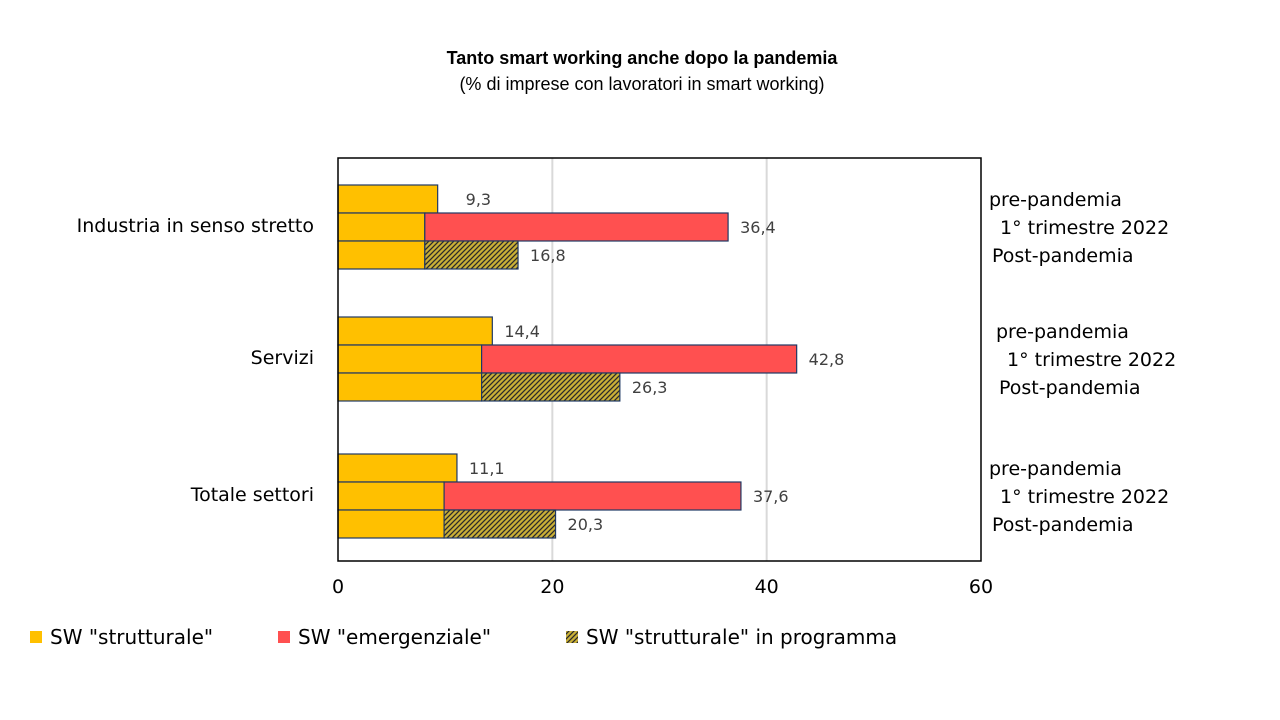 The image size is (1280, 720). Describe the element at coordinates (195, 226) in the screenshot. I see `category-label: Industria in senso stretto` at that location.